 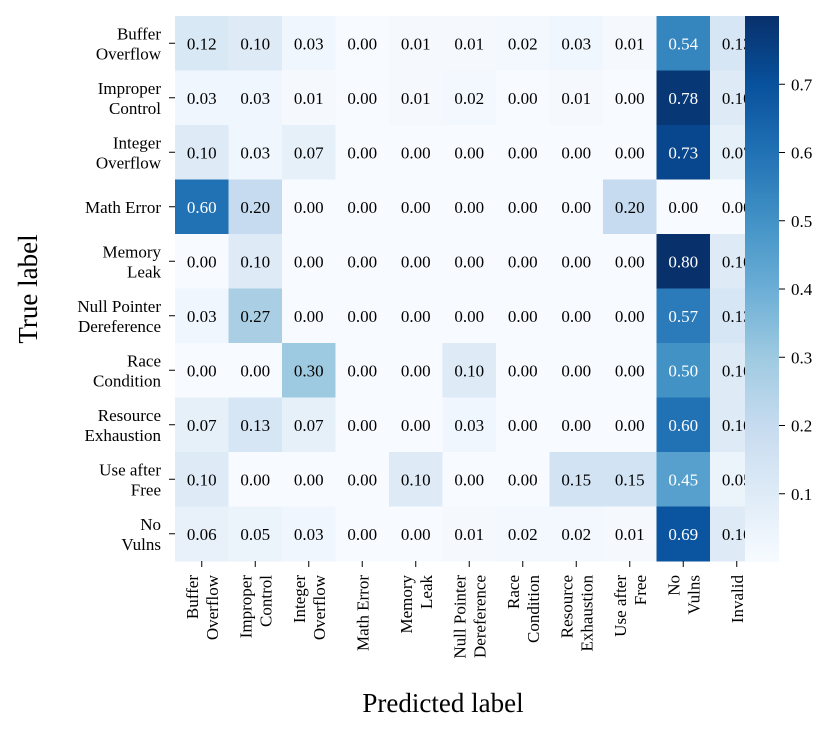 I want to click on cell-value-label: 0.05, so click(x=737, y=479).